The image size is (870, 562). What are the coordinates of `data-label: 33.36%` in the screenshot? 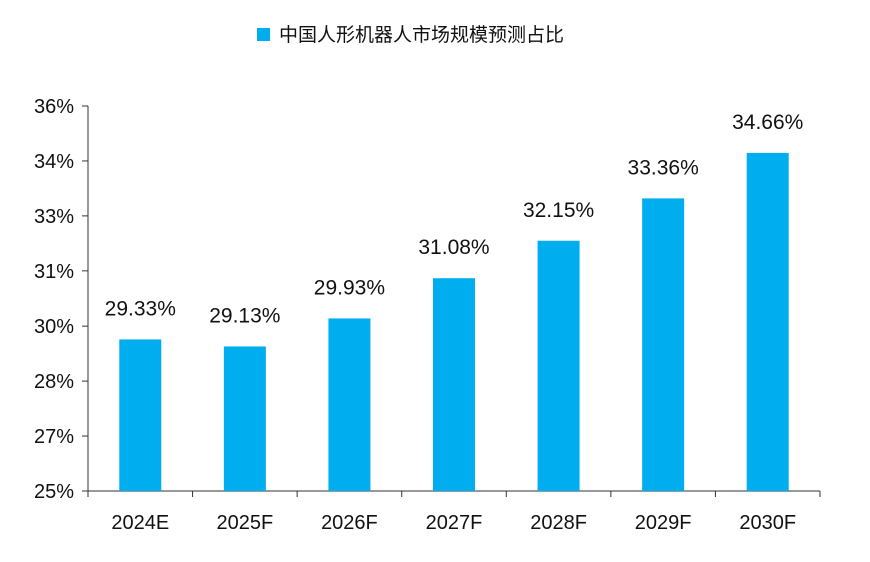 It's located at (663, 167).